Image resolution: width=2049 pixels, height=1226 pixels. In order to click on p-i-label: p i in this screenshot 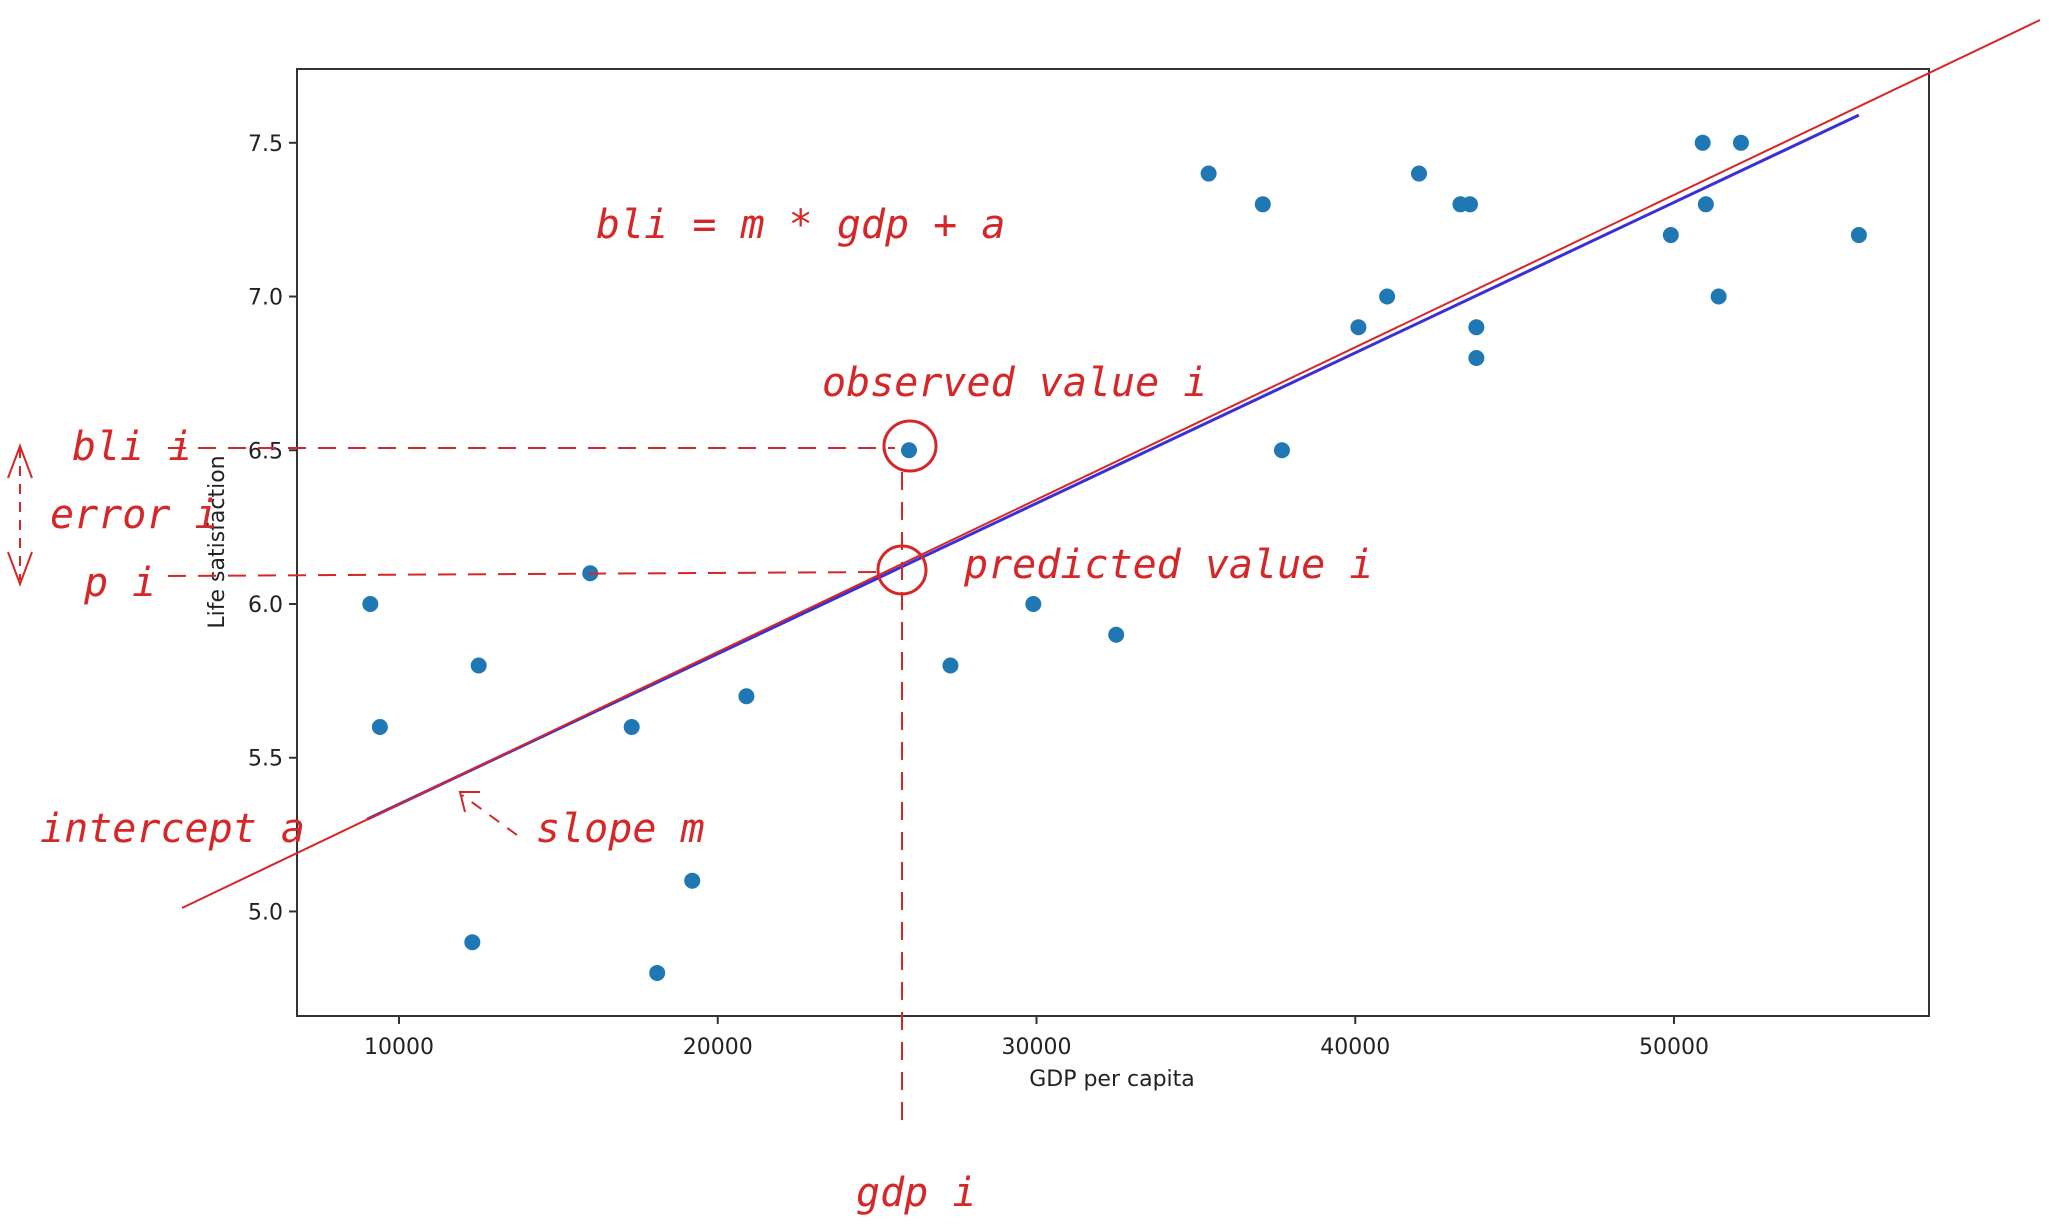, I will do `click(119, 583)`.